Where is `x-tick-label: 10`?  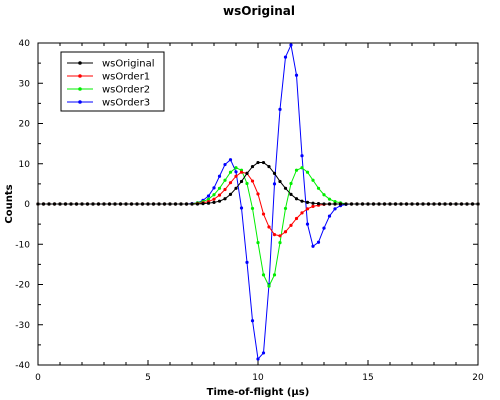 x-tick-label: 10 is located at coordinates (258, 378).